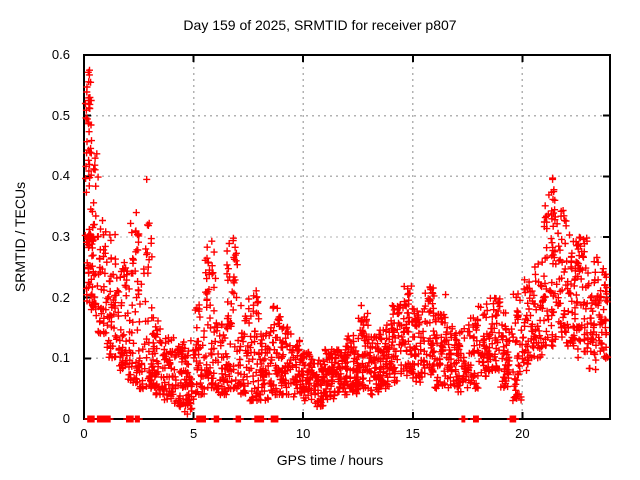  Describe the element at coordinates (193, 433) in the screenshot. I see `x-tick-label: 5` at that location.